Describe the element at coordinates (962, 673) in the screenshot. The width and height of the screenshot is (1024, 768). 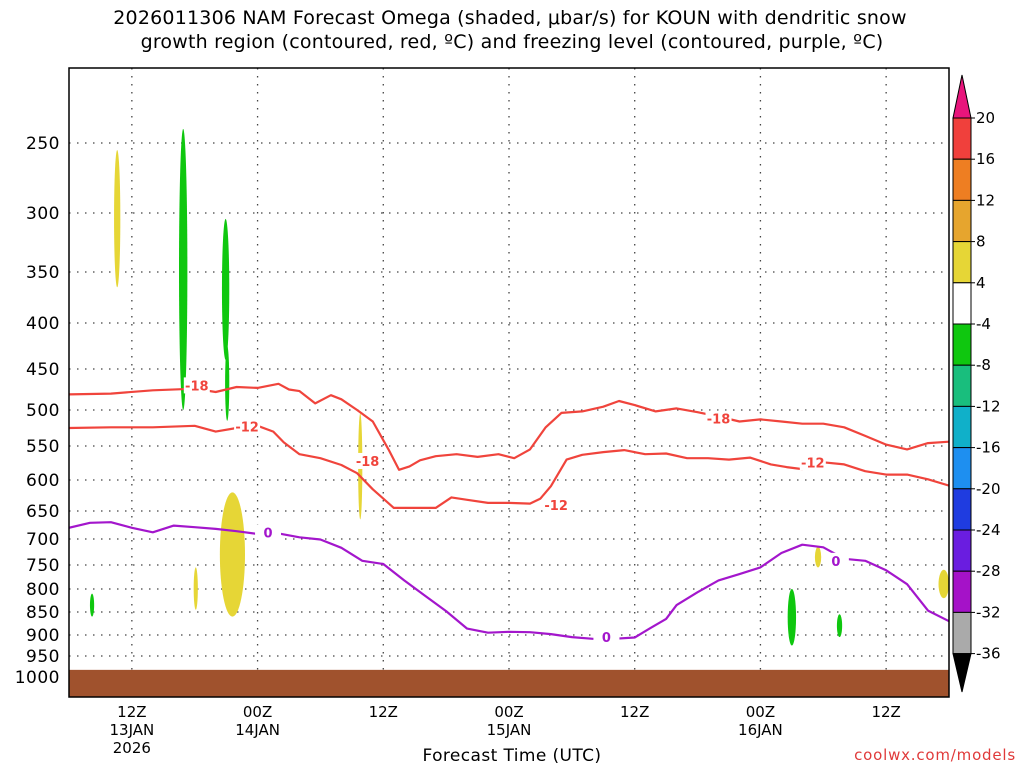
I see `colorbar-bottom-triangle` at that location.